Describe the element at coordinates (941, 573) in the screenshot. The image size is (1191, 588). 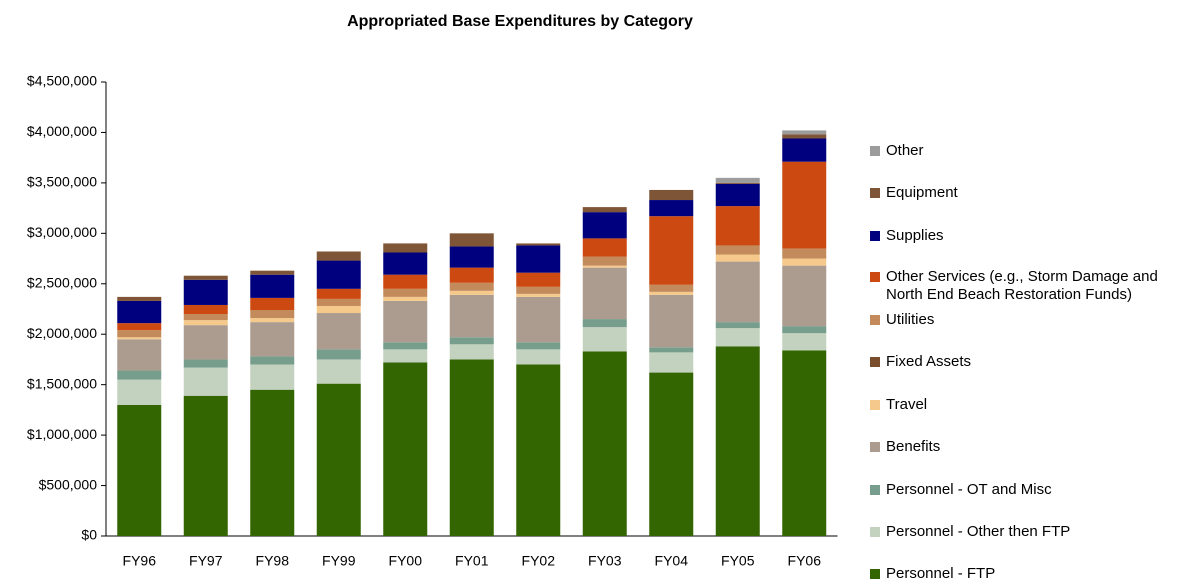
I see `legend-label: Personnel - FTP` at that location.